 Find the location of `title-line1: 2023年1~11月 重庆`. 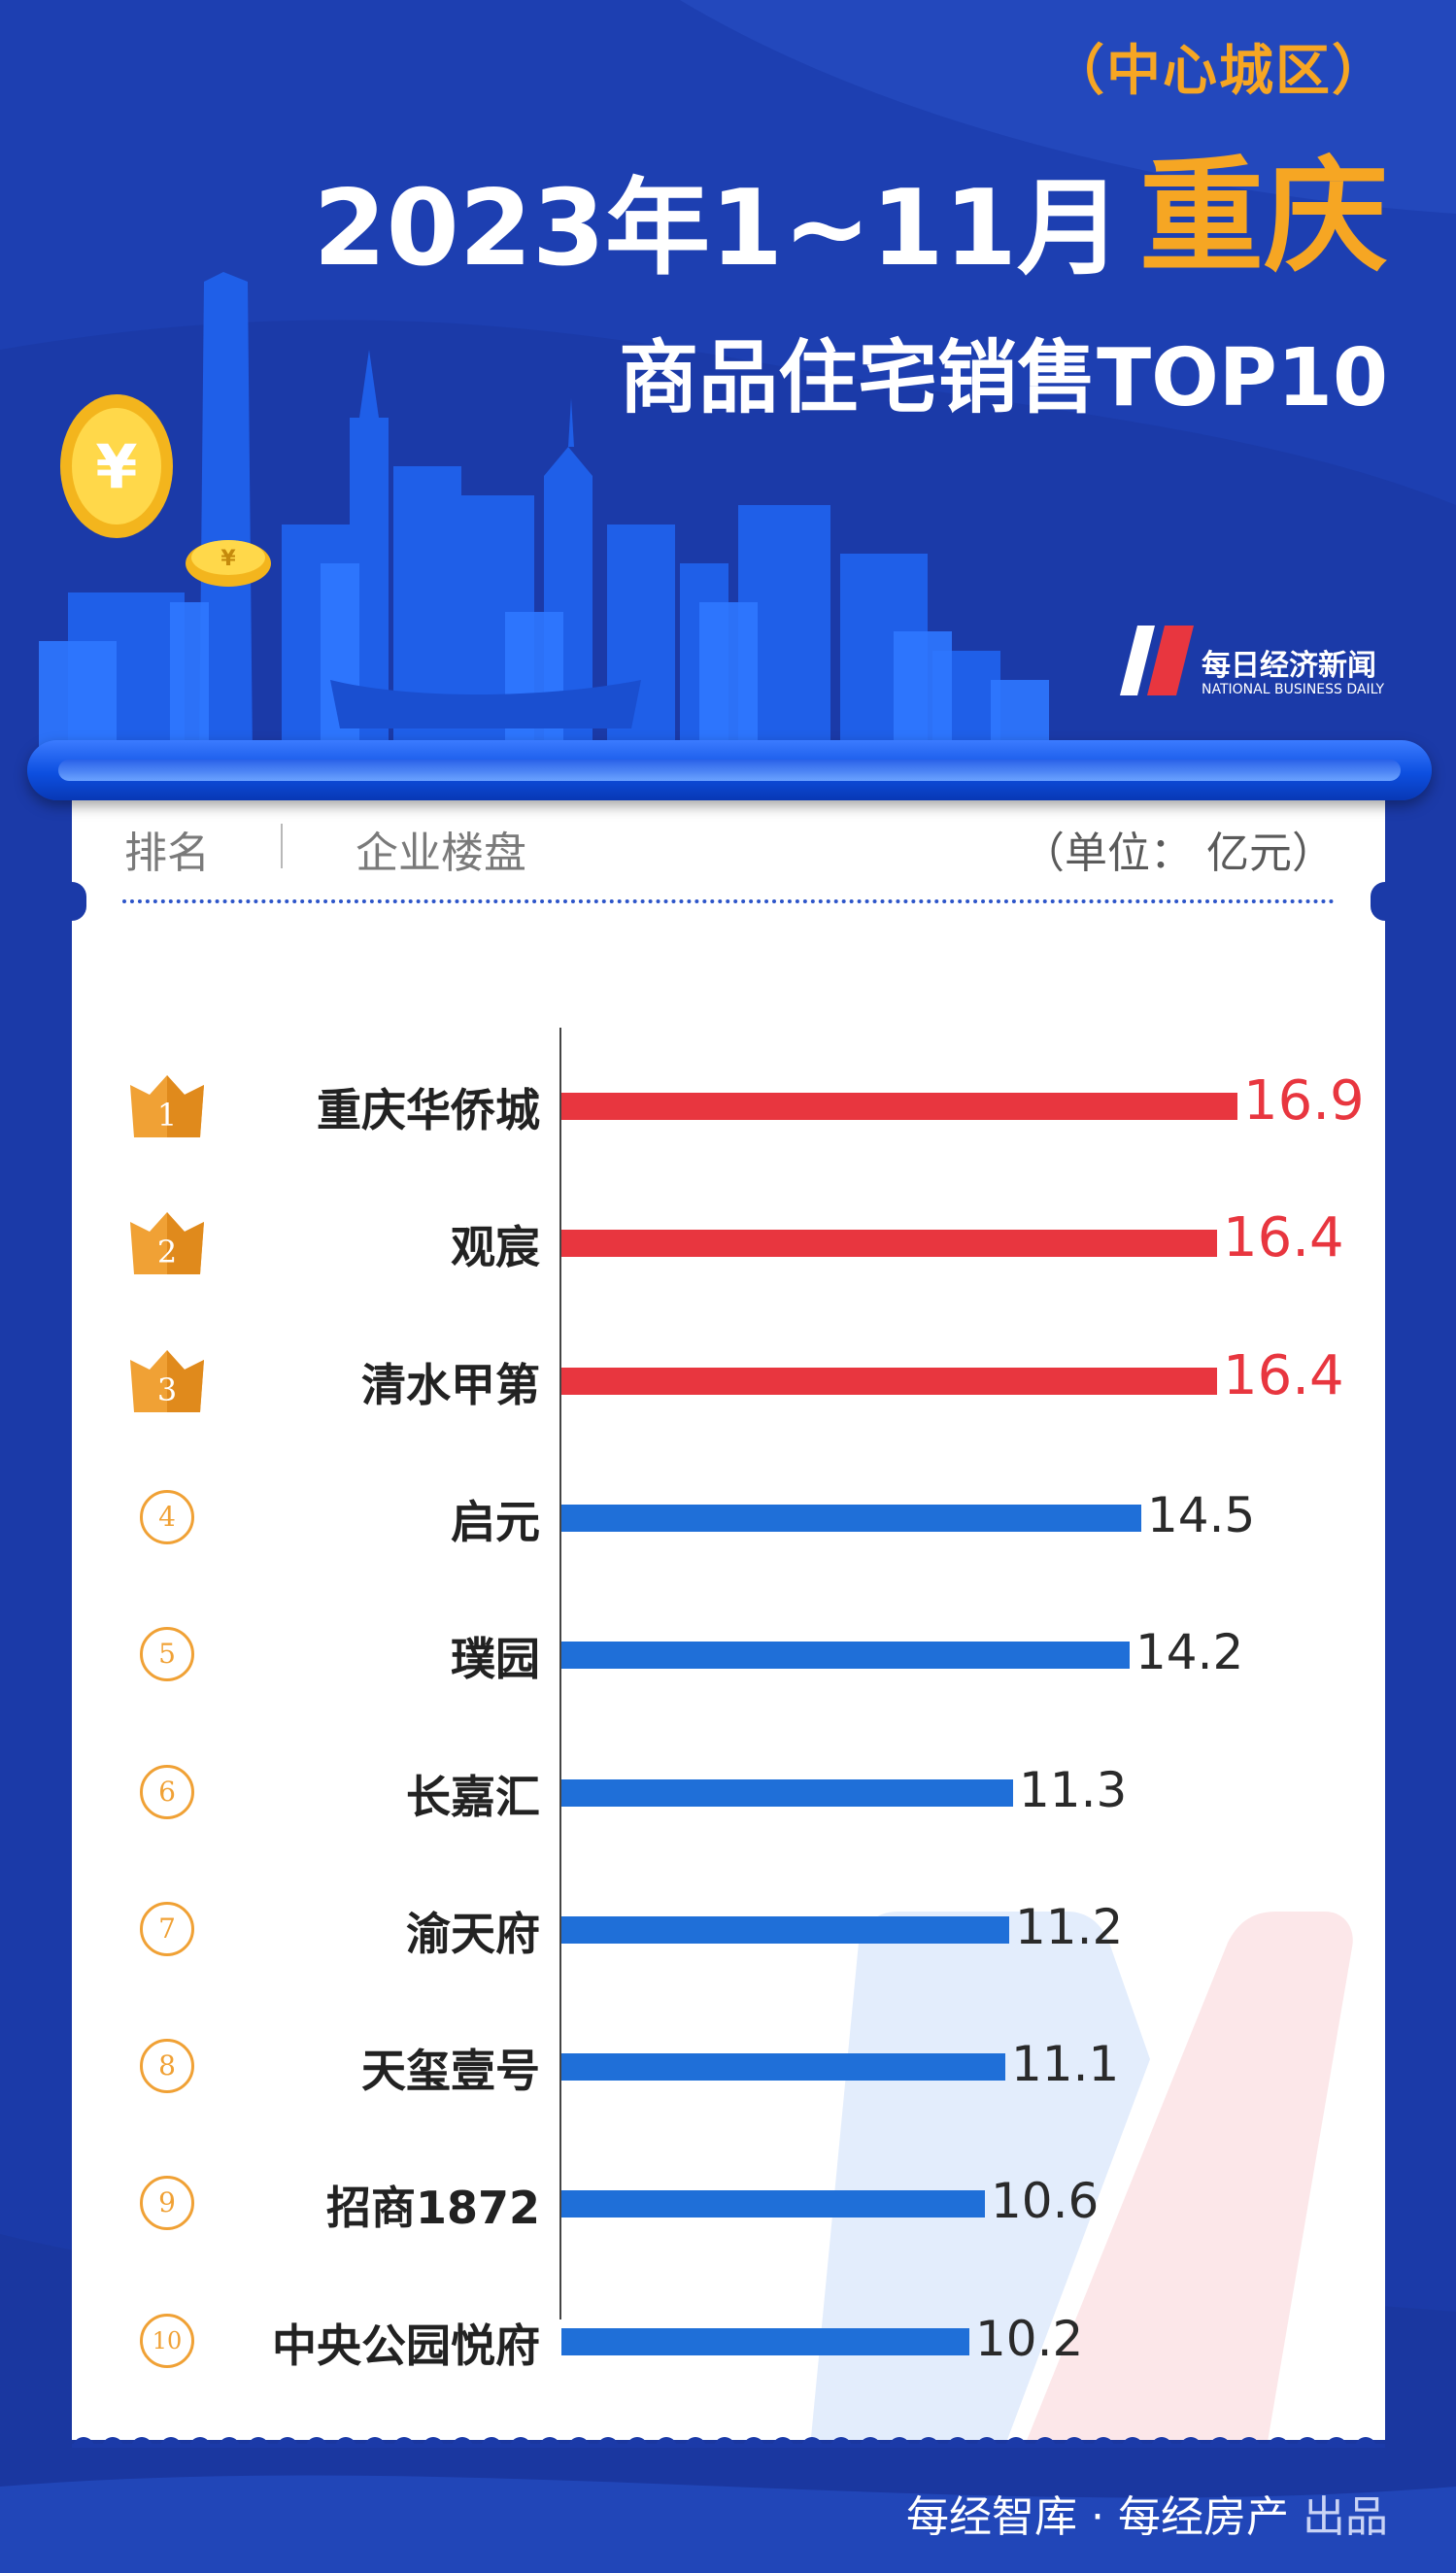

title-line1: 2023年1~11月 重庆 is located at coordinates (850, 206).